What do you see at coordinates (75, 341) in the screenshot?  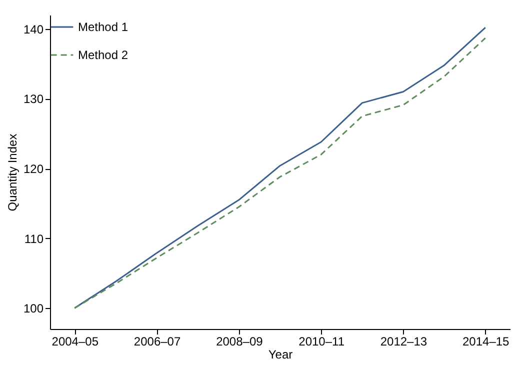 I see `x-tick-label: 2004–05` at bounding box center [75, 341].